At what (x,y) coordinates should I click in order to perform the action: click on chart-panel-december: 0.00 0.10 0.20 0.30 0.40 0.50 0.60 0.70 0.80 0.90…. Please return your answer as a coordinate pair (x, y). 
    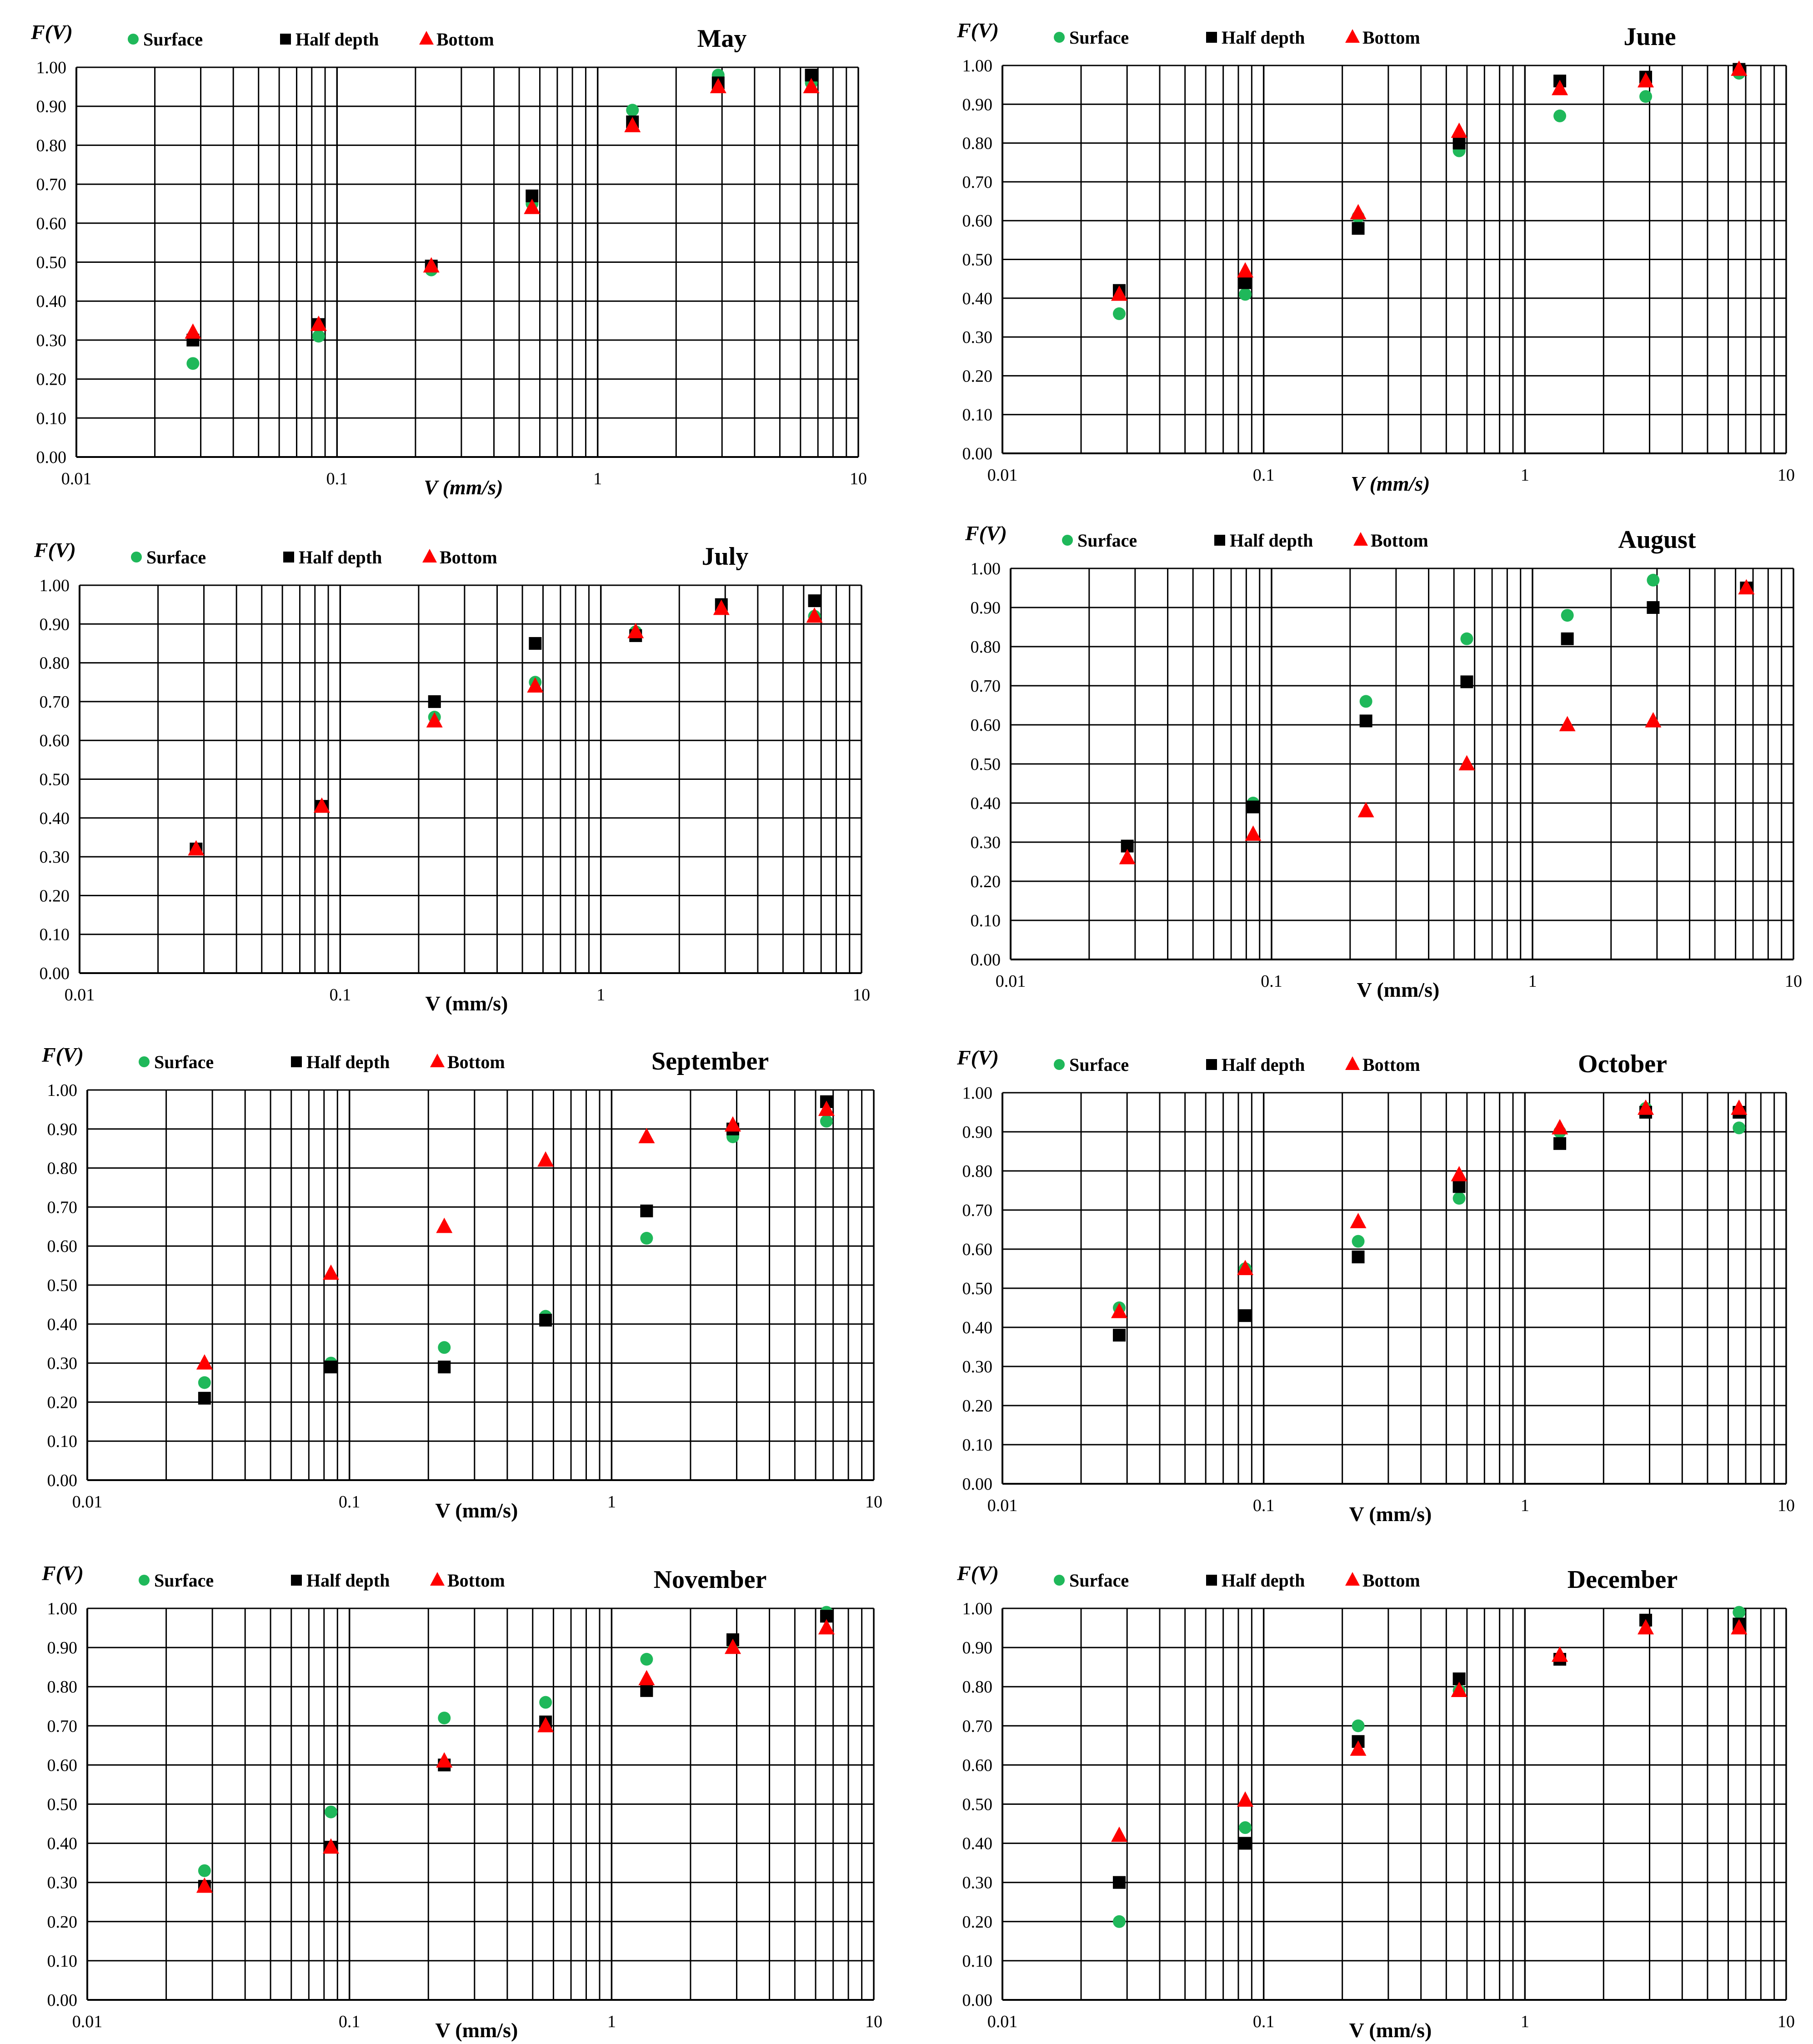
    Looking at the image, I should click on (1376, 1802).